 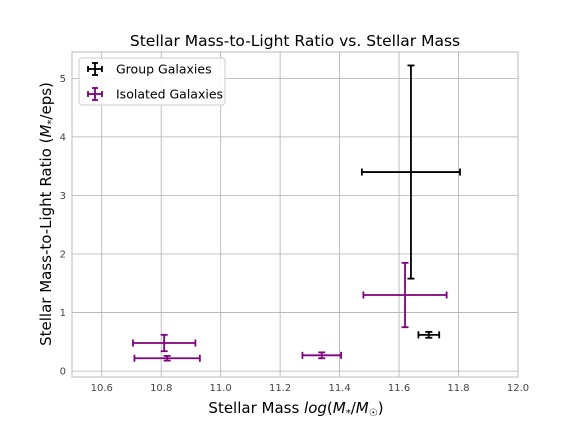 I want to click on x-tick-label: 11.4, so click(x=339, y=388).